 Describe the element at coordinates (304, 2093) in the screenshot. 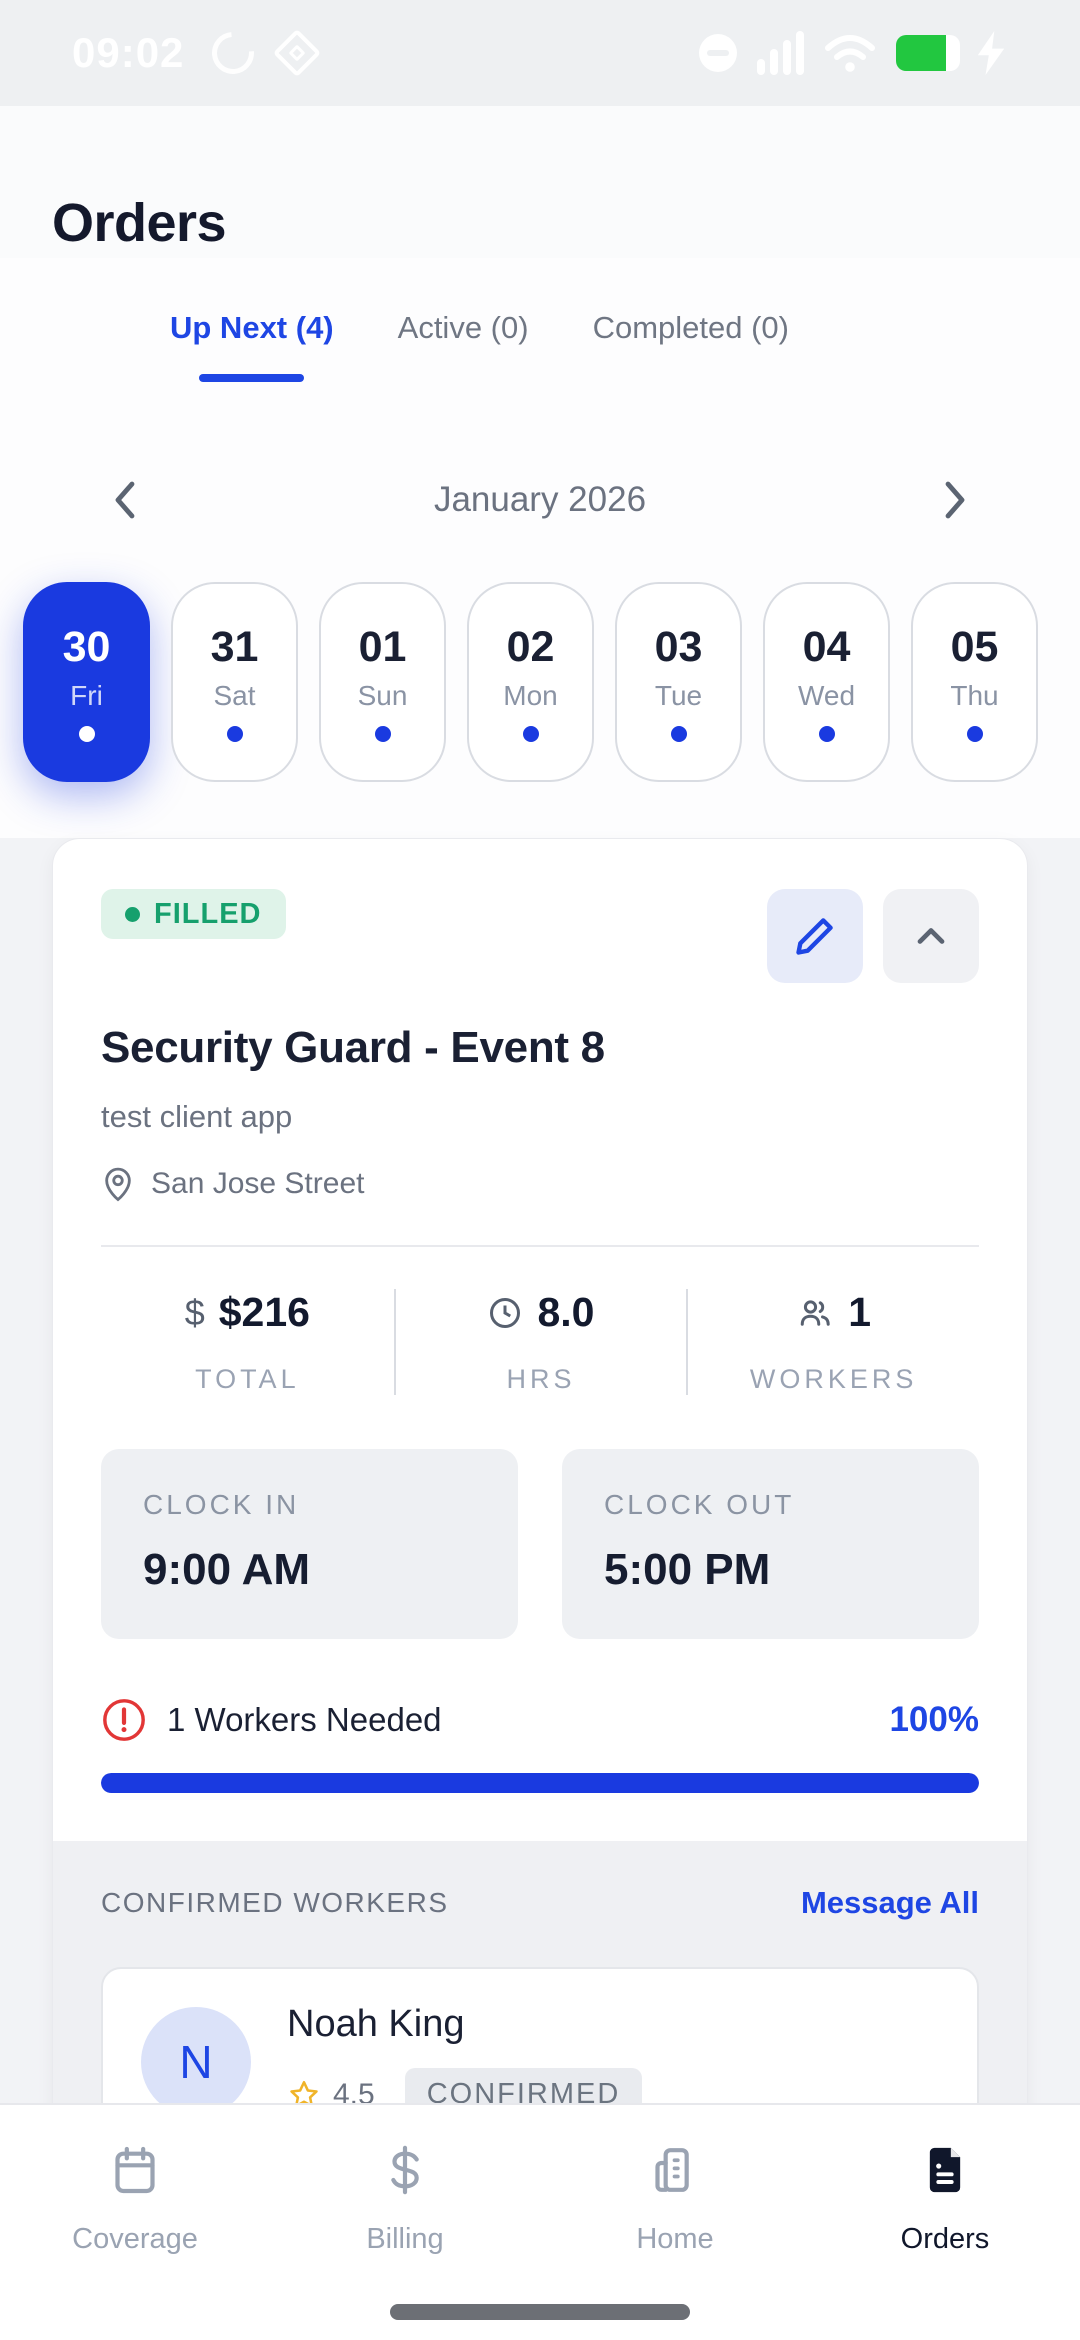

I see `star-icon` at that location.